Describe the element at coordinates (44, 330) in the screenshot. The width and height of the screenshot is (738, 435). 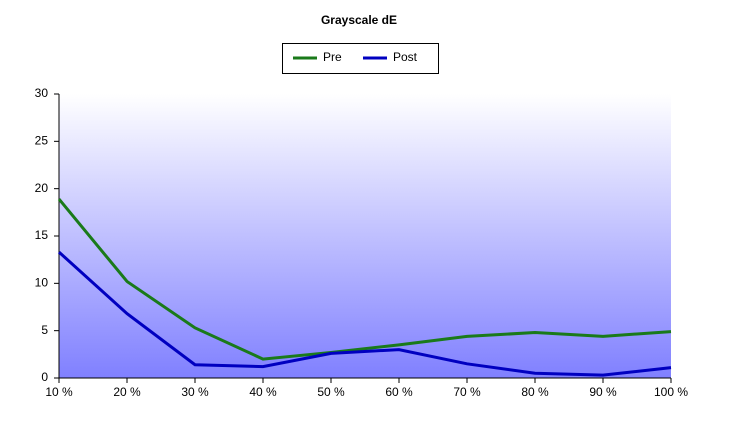
I see `y-tick-label: 5` at that location.